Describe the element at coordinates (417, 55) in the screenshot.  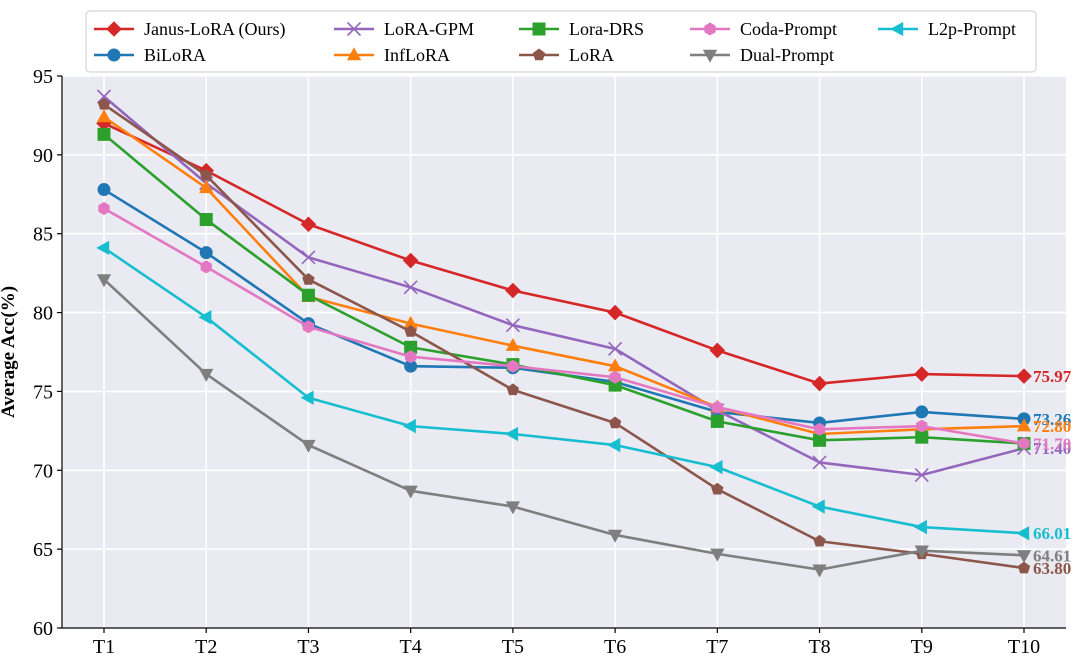
I see `legend-label: InfLoRA` at that location.